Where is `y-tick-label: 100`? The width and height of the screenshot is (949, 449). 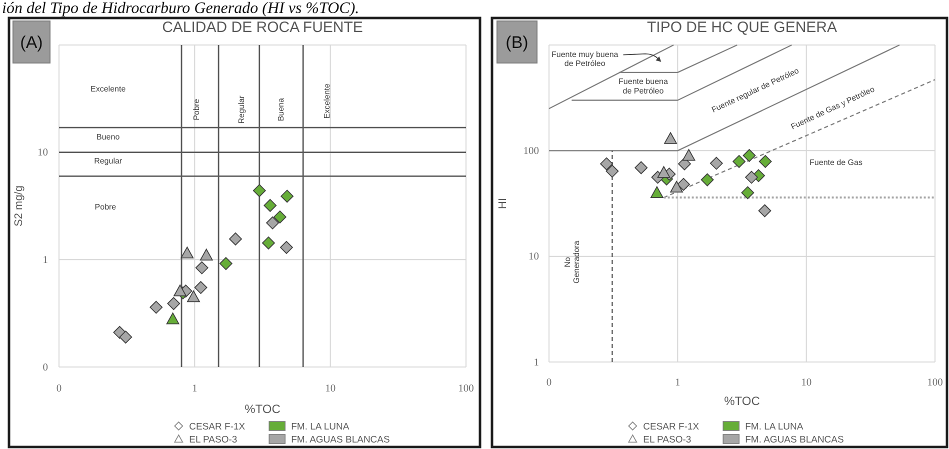 y-tick-label: 100 is located at coordinates (531, 152).